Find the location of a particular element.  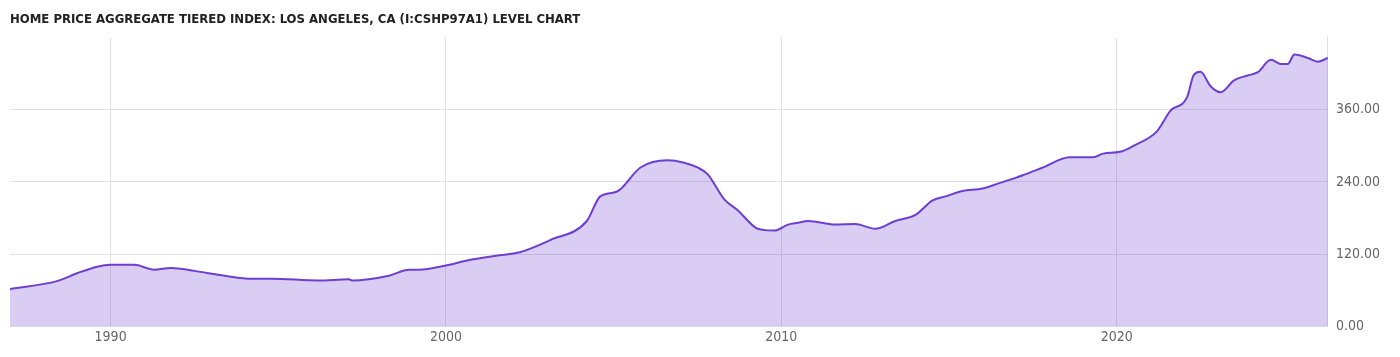

x-tick-label: 2000 is located at coordinates (445, 336).